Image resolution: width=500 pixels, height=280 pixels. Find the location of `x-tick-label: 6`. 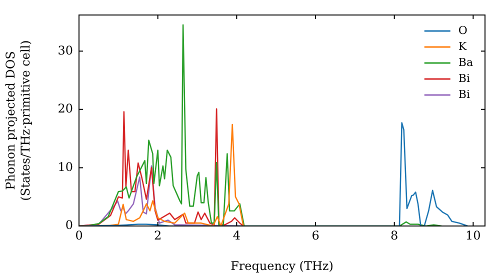

x-tick-label: 6 is located at coordinates (316, 235).